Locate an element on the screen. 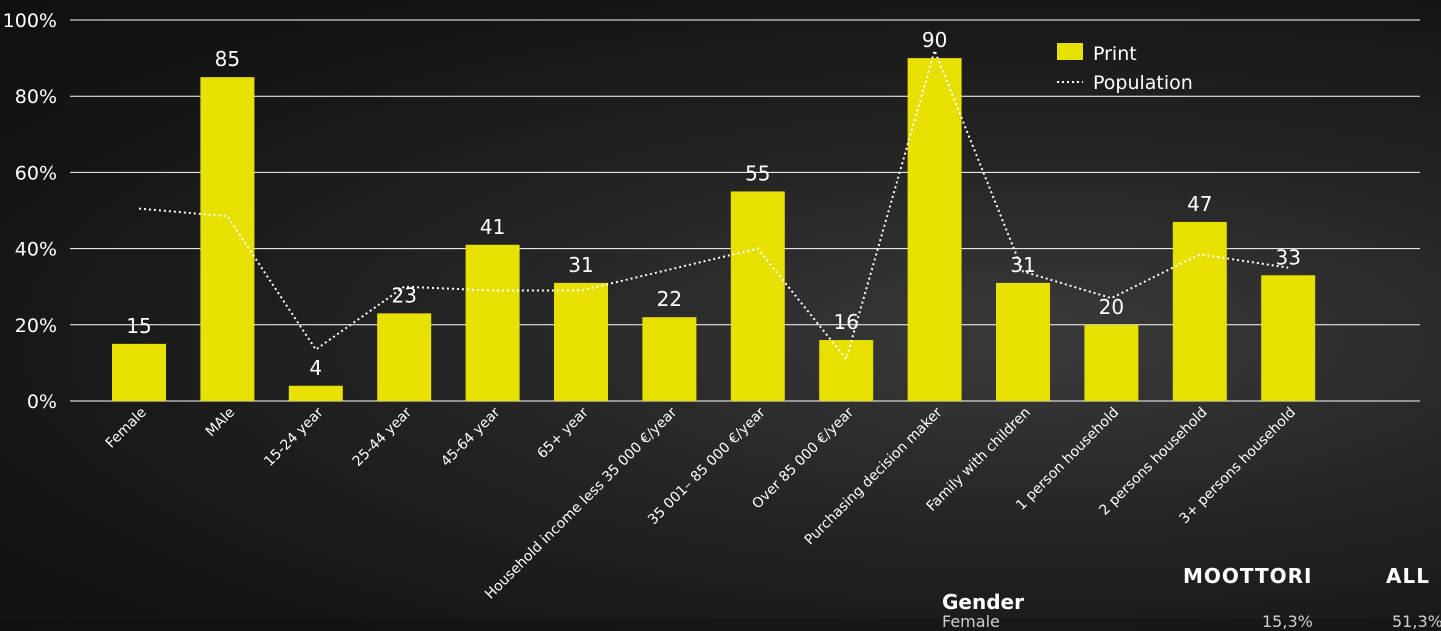  bar-value-label: 23 is located at coordinates (403, 295).